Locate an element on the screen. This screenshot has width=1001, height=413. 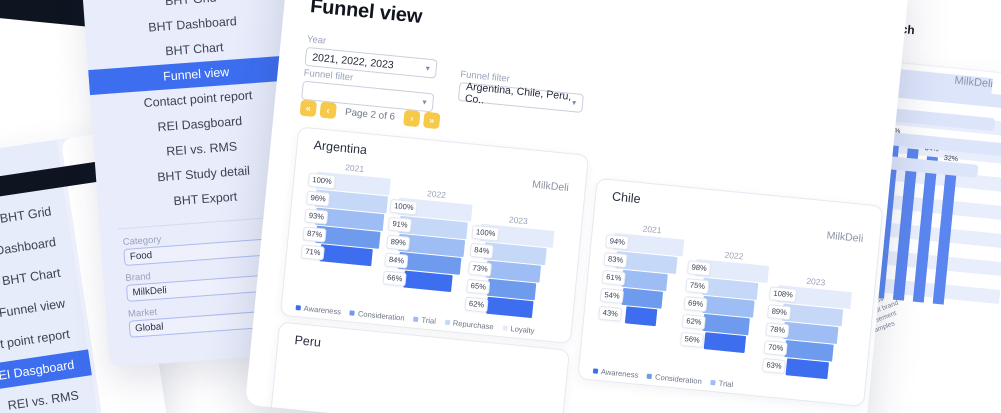
funnel-step-value: 61% is located at coordinates (614, 278).